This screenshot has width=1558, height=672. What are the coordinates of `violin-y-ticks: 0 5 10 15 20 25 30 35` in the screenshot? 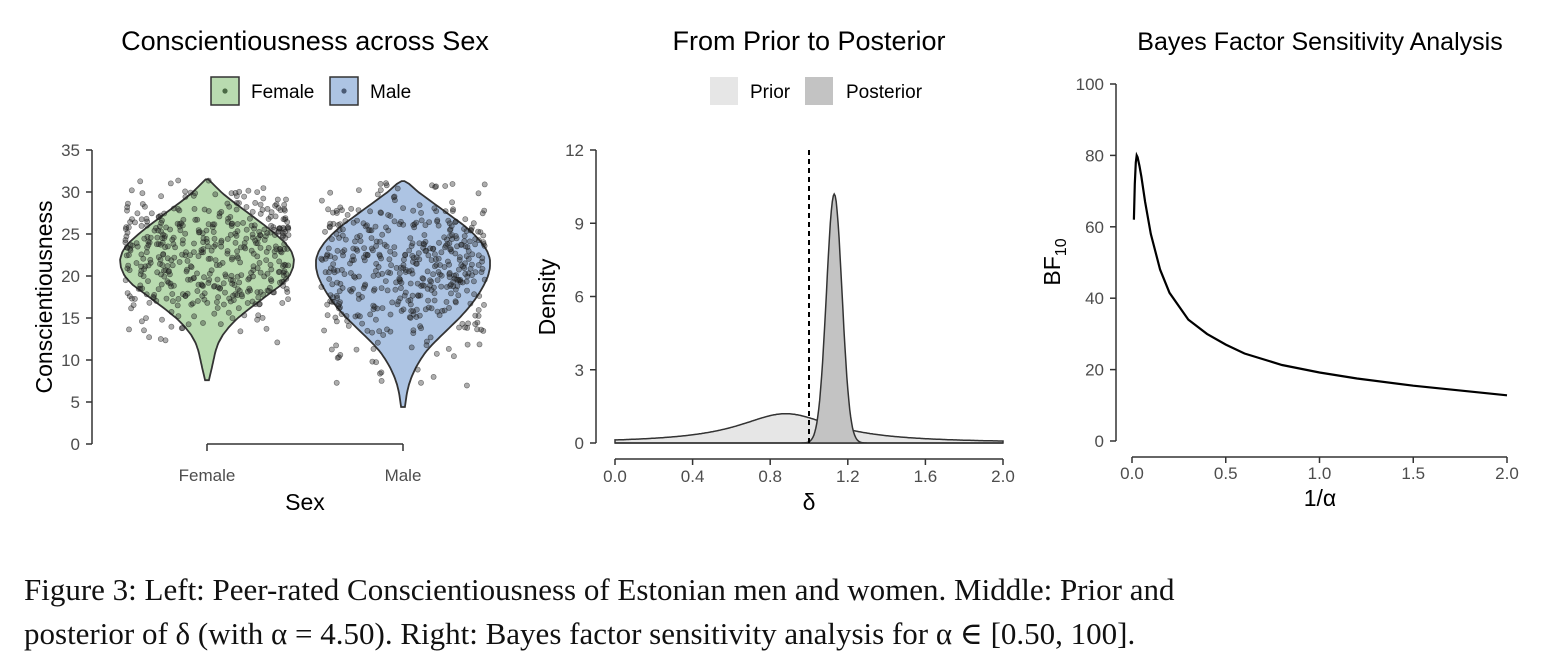 It's located at (76, 297).